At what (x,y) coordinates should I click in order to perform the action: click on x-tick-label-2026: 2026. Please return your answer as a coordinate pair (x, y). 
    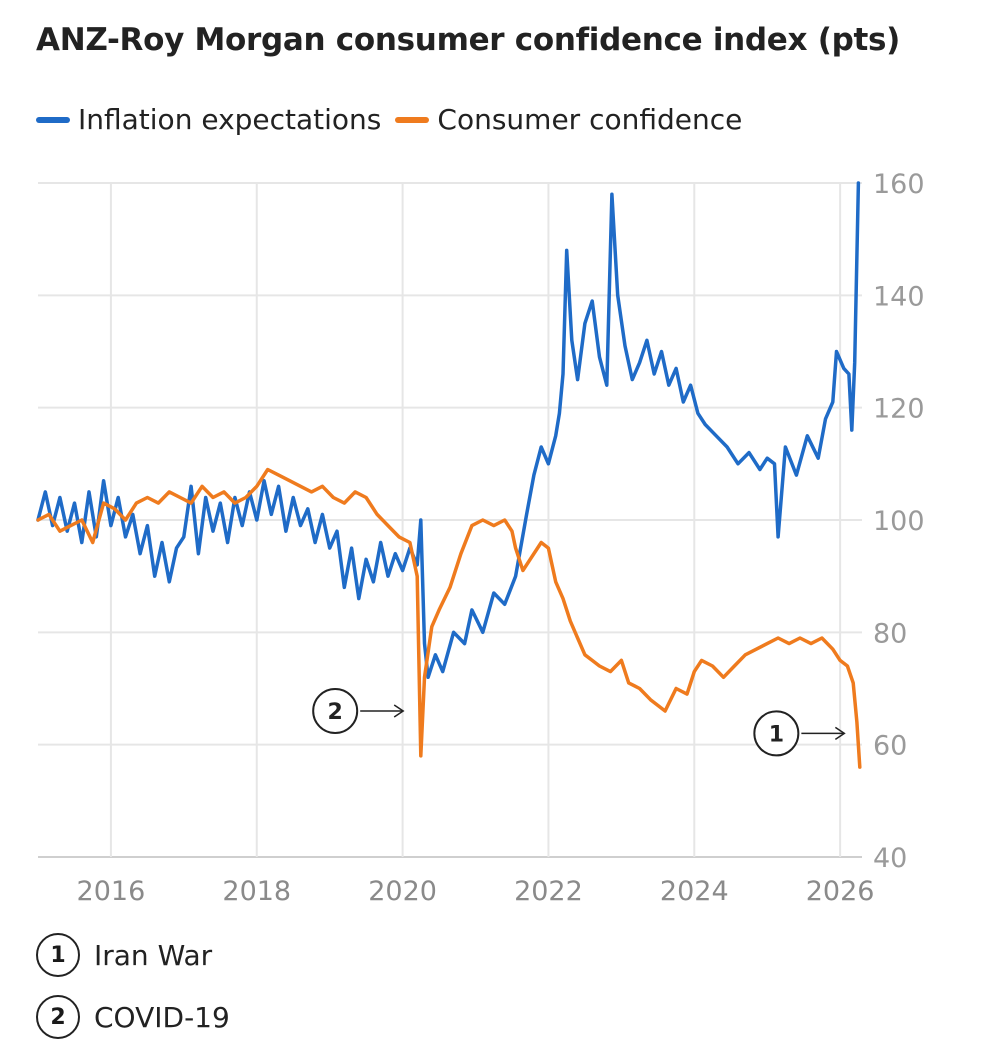
    Looking at the image, I should click on (840, 891).